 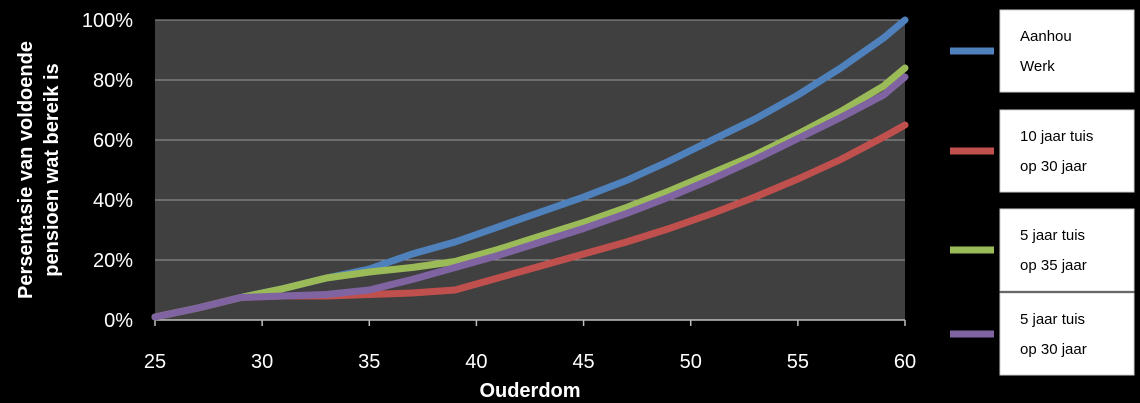 I want to click on y-tick-label: 0%, so click(x=118, y=321).